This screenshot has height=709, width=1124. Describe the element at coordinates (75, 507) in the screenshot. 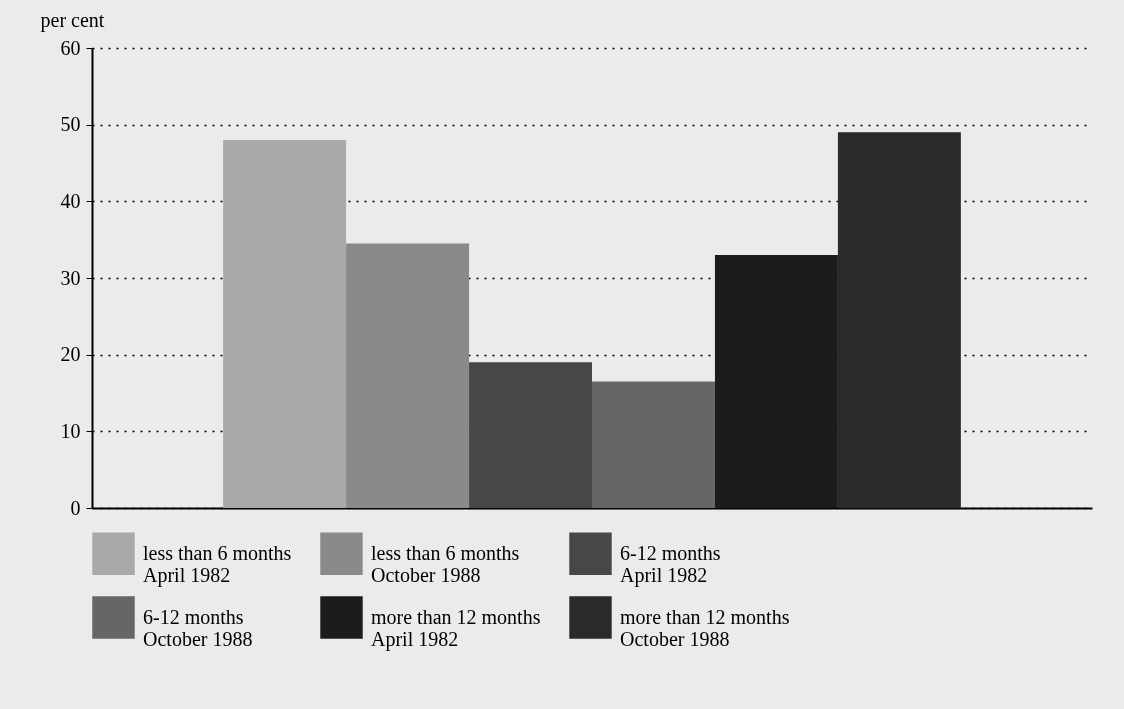

I see `y-tick-label: 0` at that location.